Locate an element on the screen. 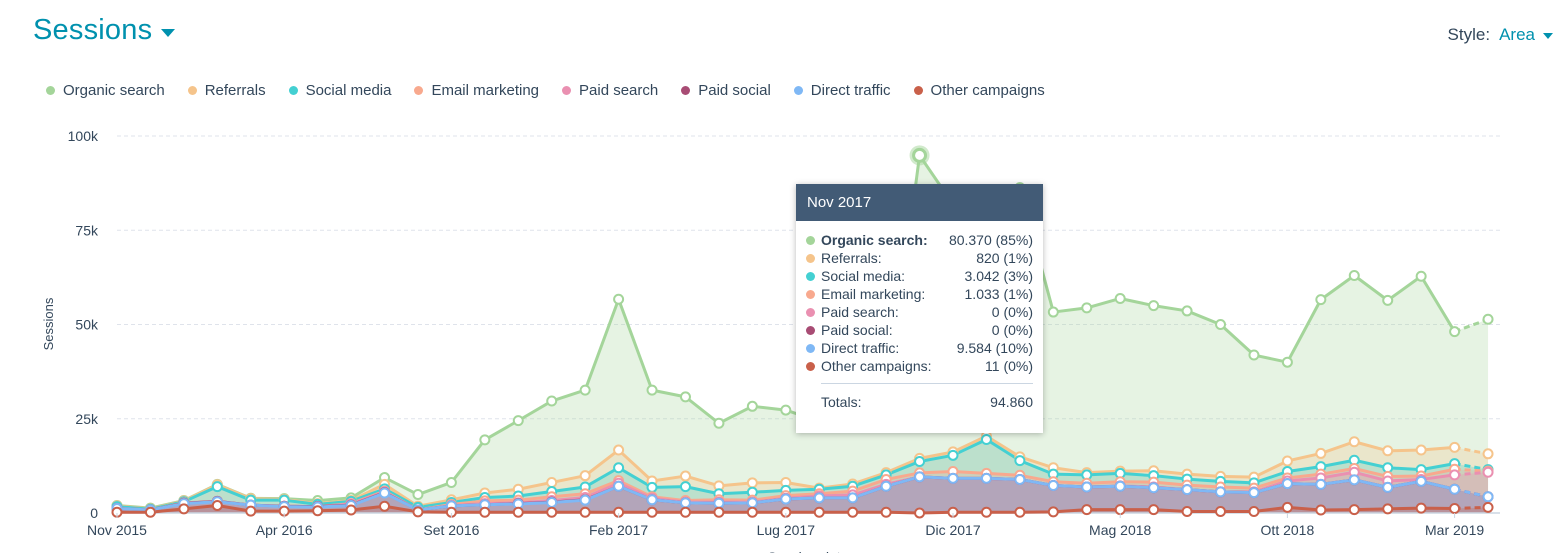  legend-item-organic-search: Organic search is located at coordinates (105, 90).